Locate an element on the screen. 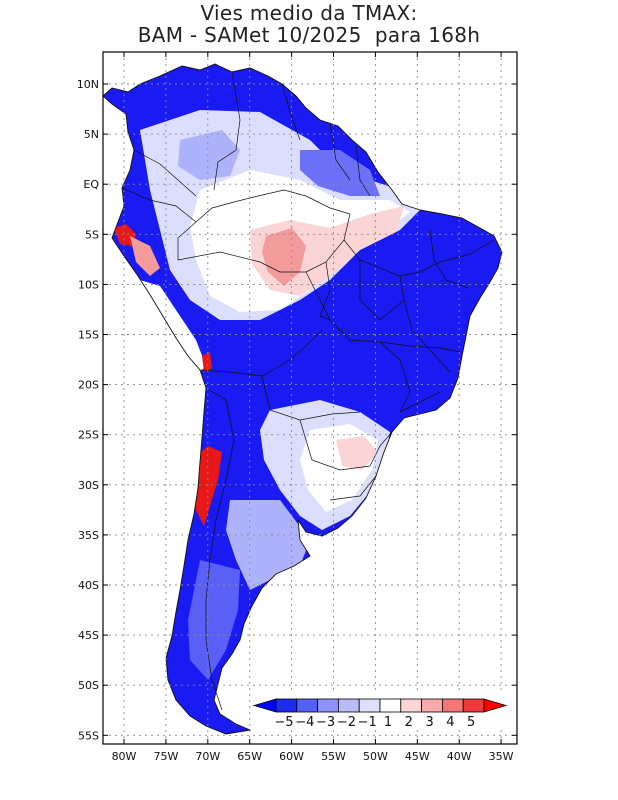  colorbar-label: −2 is located at coordinates (346, 722).